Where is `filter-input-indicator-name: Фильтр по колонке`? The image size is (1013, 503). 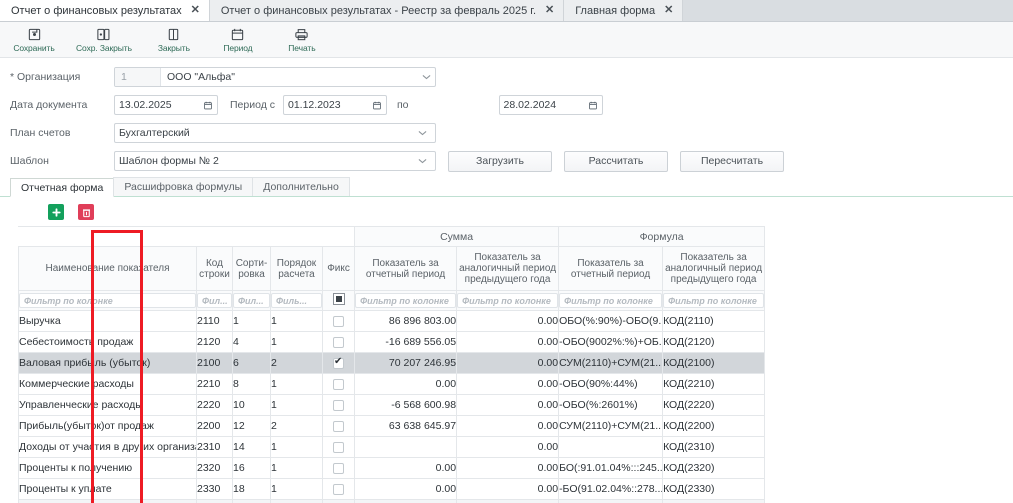
filter-input-indicator-name: Фильтр по колонке is located at coordinates (107, 300).